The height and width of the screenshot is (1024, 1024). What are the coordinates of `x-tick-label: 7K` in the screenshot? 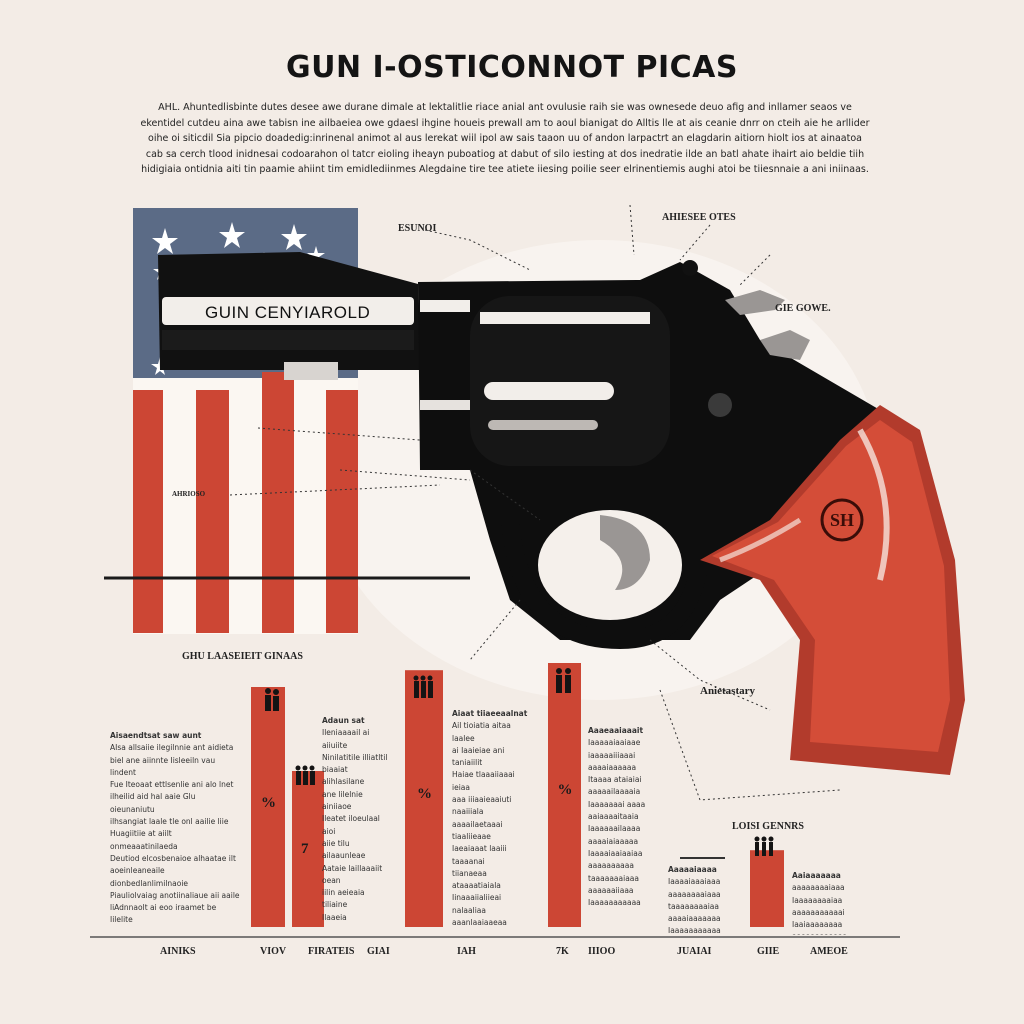 It's located at (562, 951).